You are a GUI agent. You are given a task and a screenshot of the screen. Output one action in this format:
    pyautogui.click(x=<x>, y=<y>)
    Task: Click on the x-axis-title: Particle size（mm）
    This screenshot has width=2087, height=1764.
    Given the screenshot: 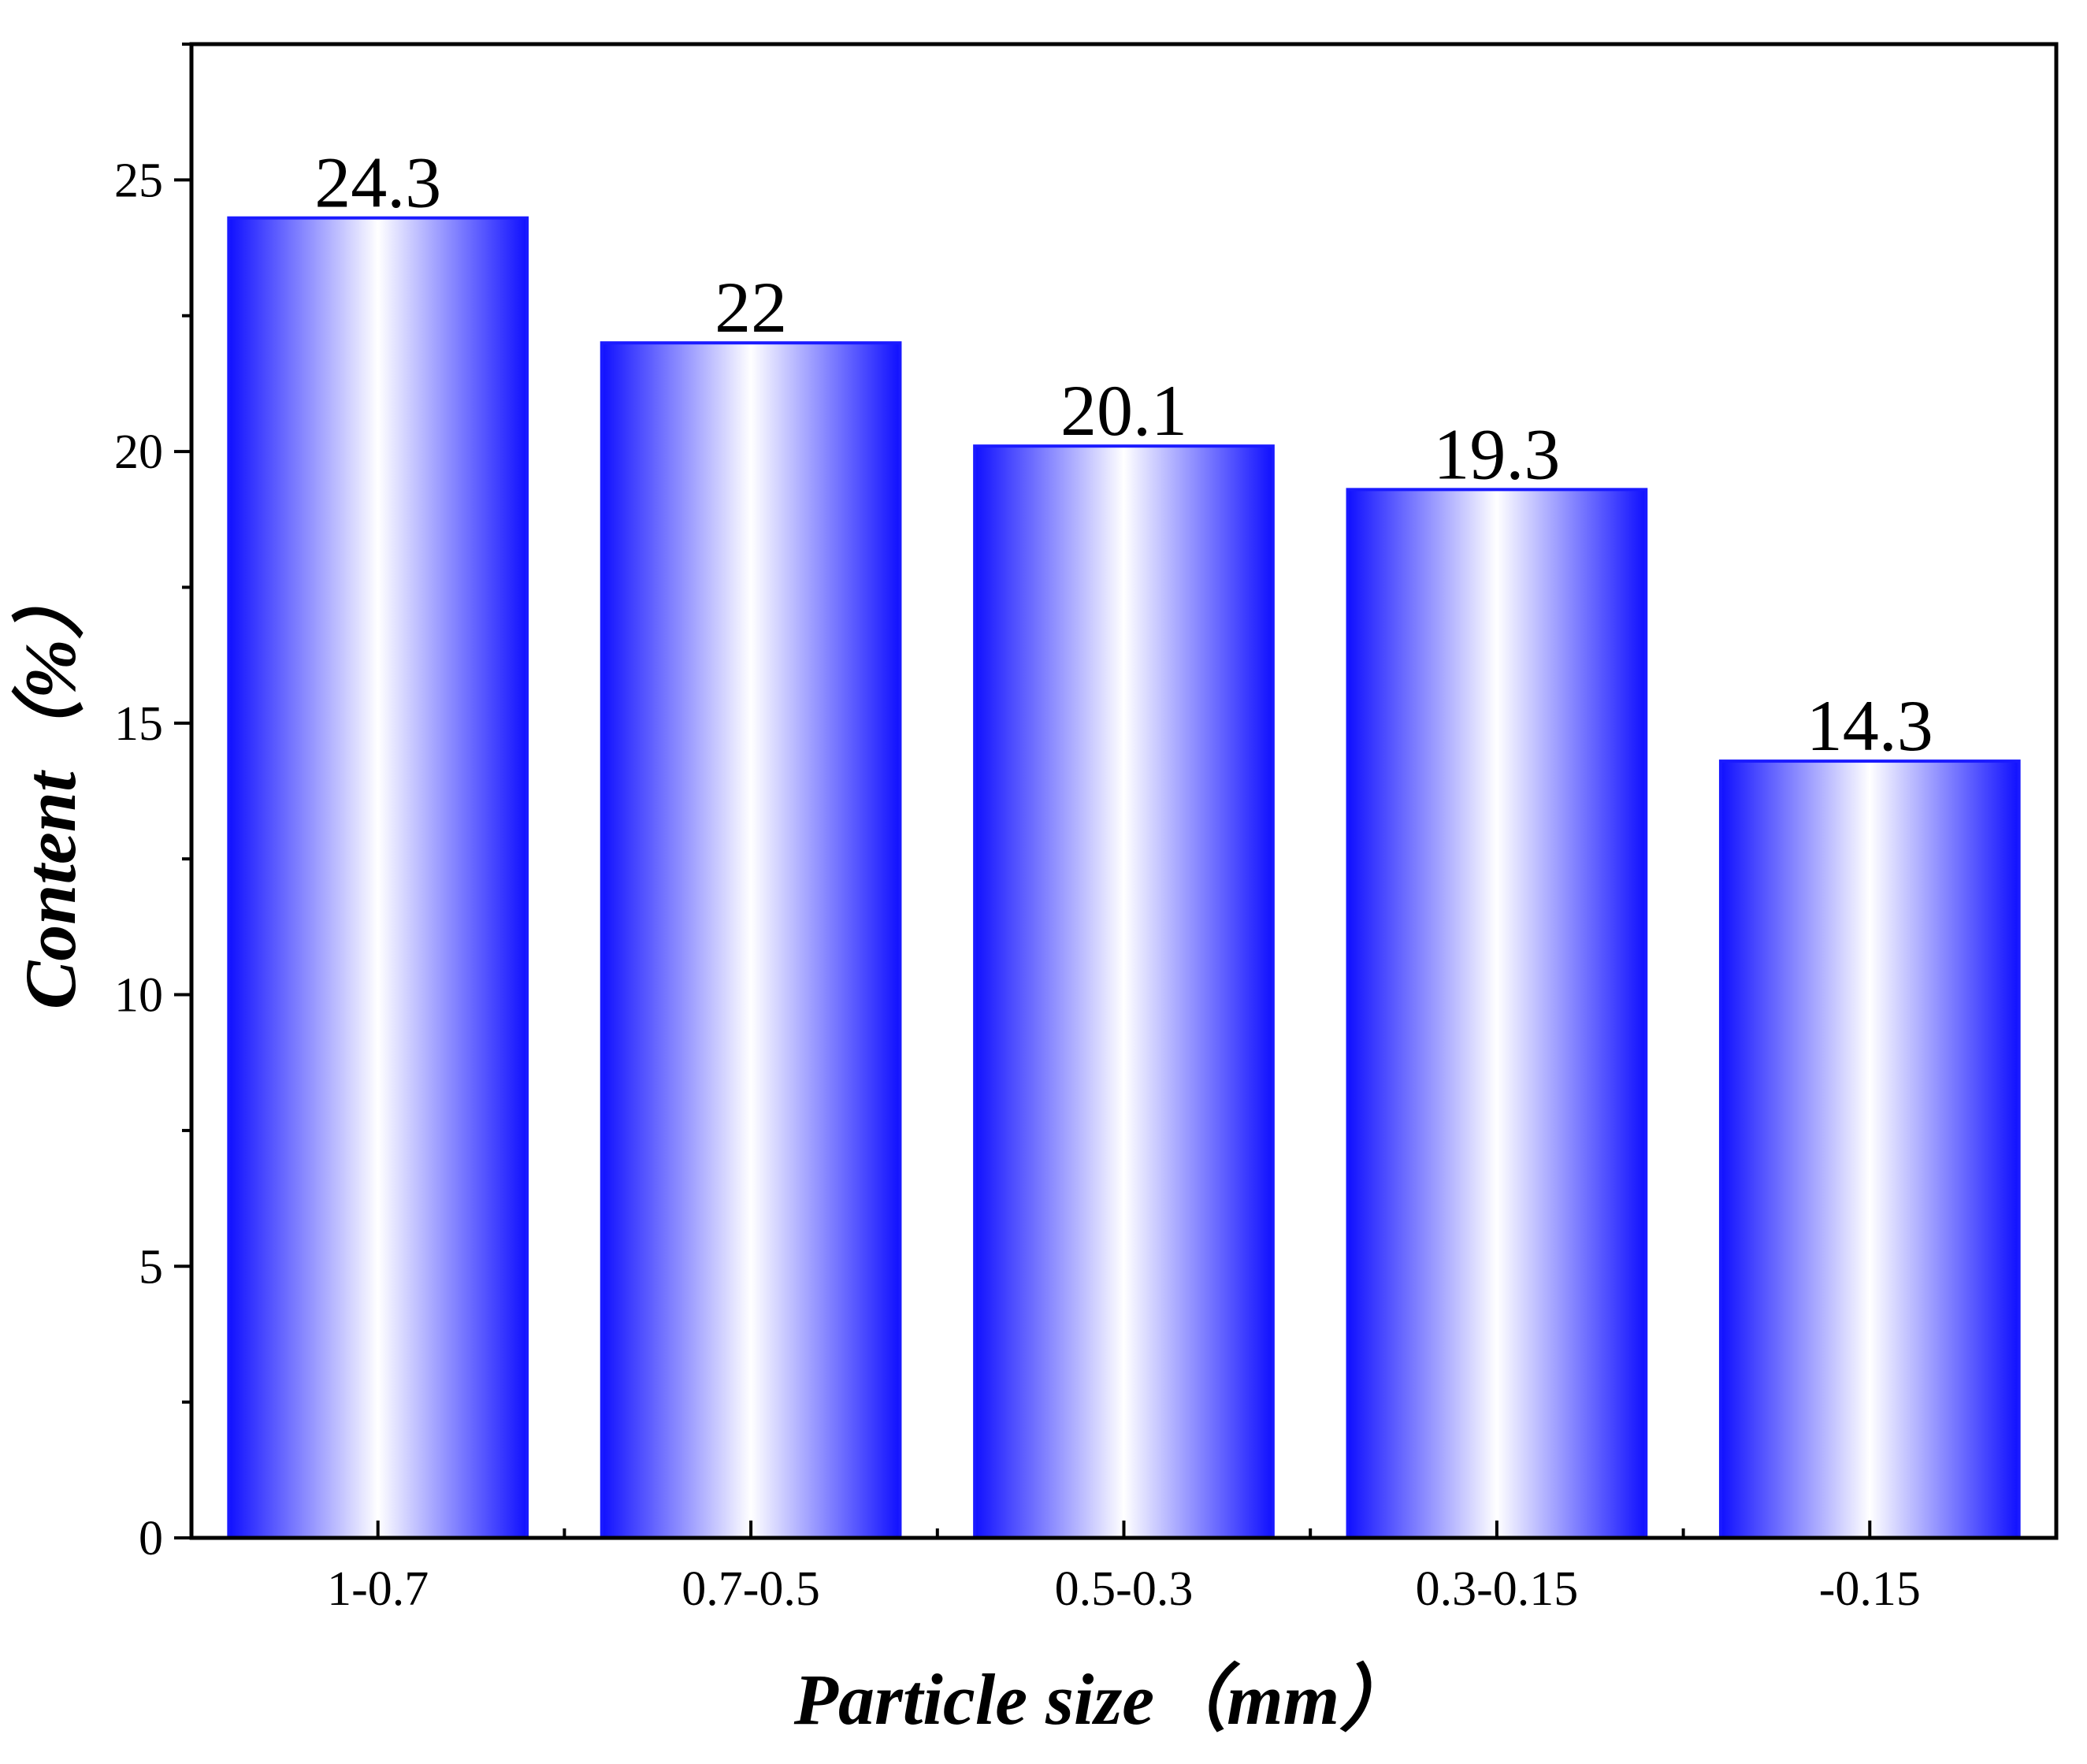 What is the action you would take?
    pyautogui.click(x=1102, y=1699)
    